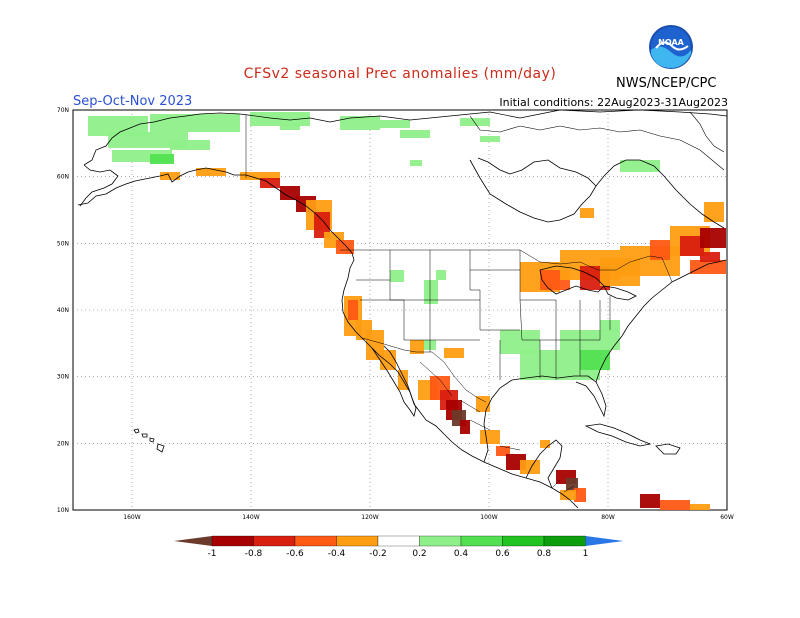 The width and height of the screenshot is (800, 618). I want to click on colorbar-arrow-right, so click(604, 541).